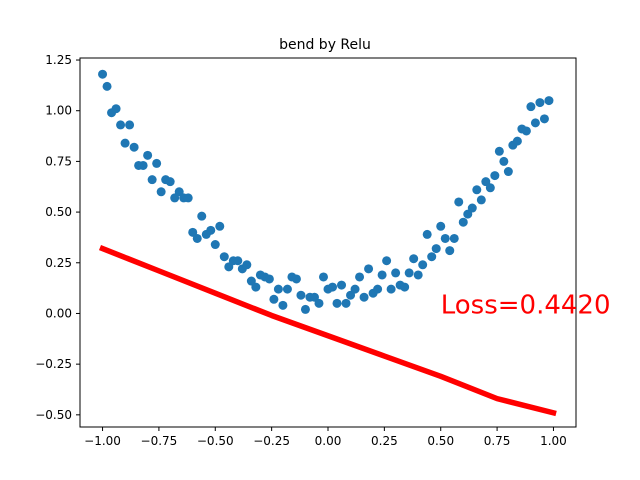 Image resolution: width=640 pixels, height=480 pixels. I want to click on x-tick-label: 0.00, so click(328, 441).